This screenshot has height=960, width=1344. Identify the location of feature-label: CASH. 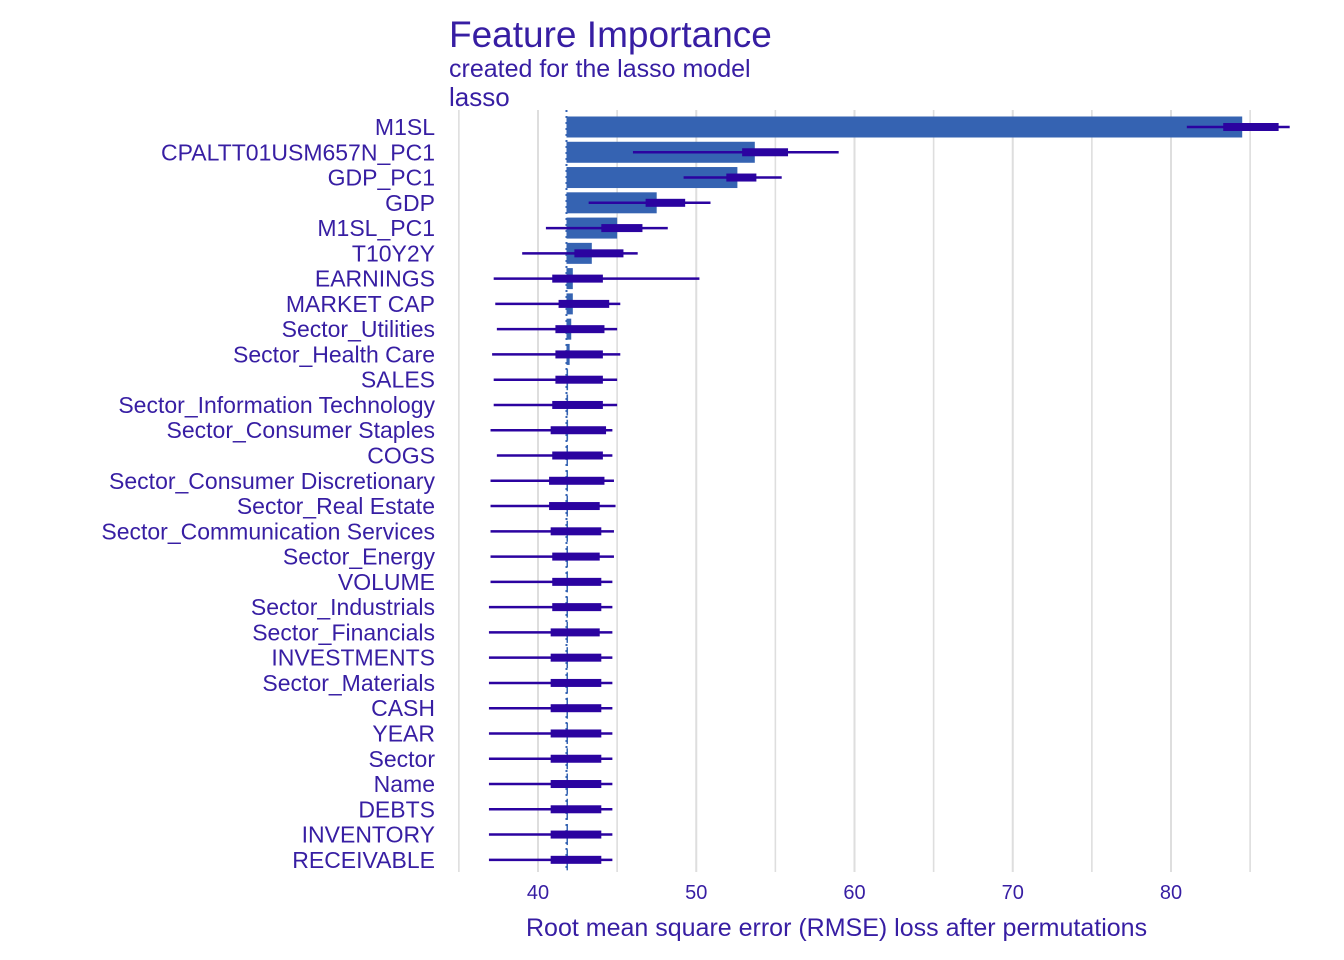
(403, 708).